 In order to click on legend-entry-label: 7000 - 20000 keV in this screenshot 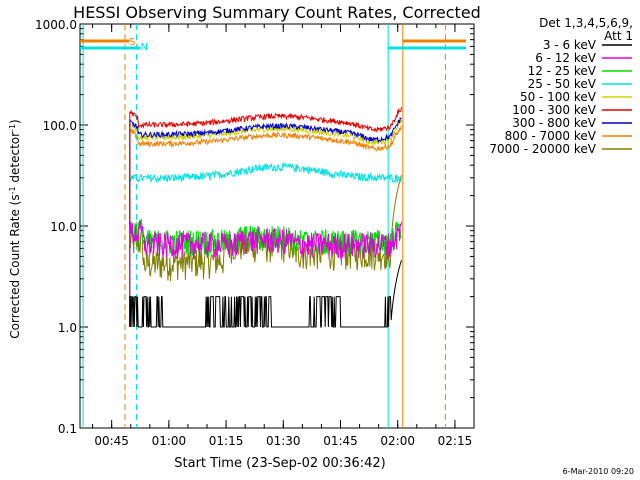, I will do `click(542, 149)`.